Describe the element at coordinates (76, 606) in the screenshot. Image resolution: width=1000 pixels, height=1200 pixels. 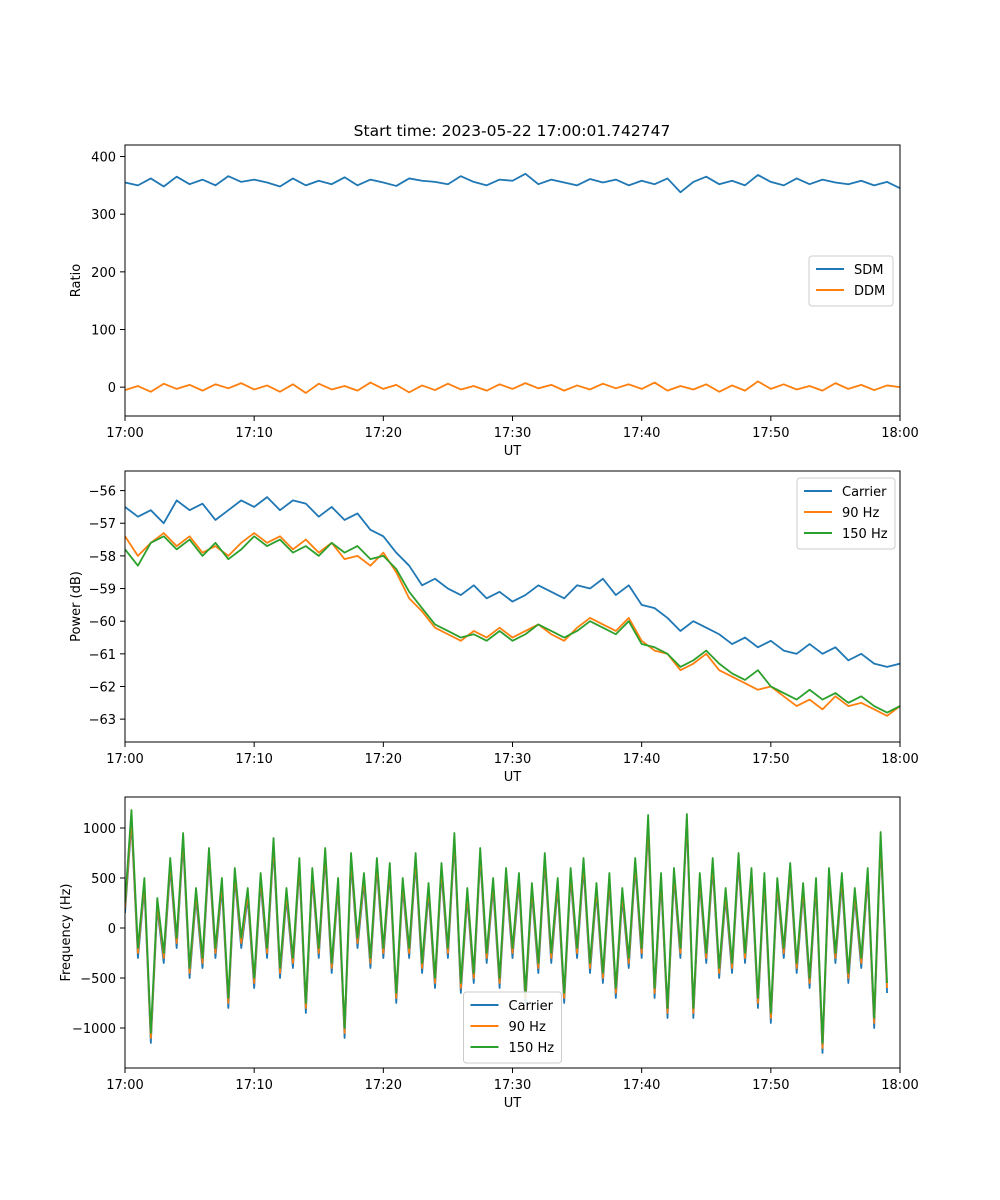
I see `y-axis-label: Power (dB)` at that location.